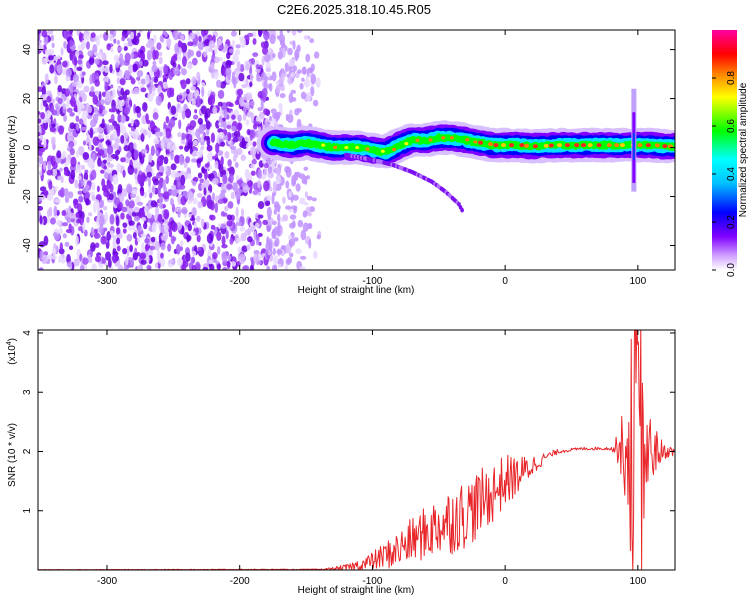  I want to click on snr-scale-label: (x104), so click(12, 351).